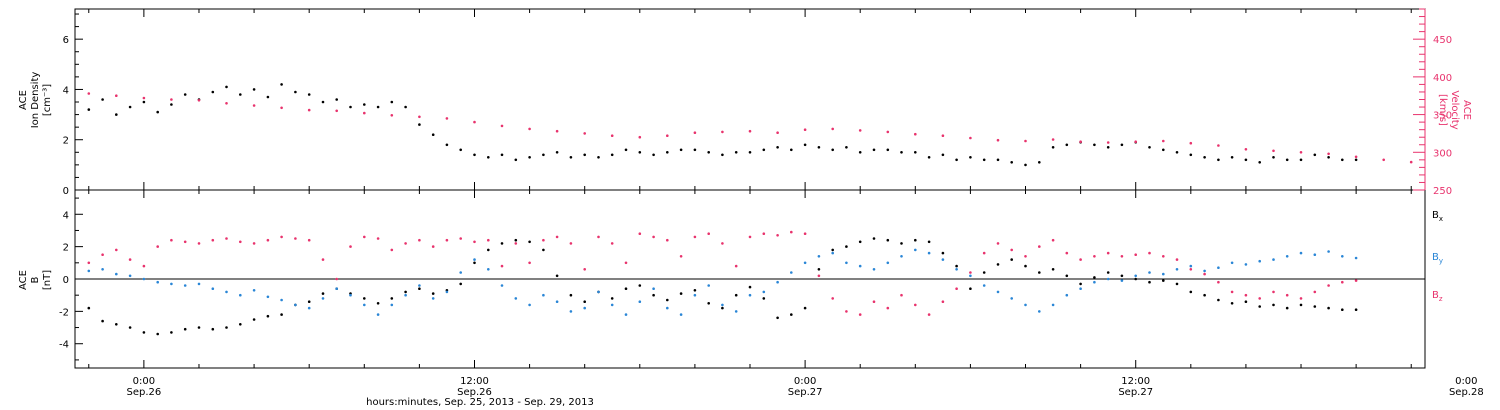 This screenshot has width=1500, height=410. What do you see at coordinates (474, 392) in the screenshot?
I see `x-tick-date-label: Sep.26` at bounding box center [474, 392].